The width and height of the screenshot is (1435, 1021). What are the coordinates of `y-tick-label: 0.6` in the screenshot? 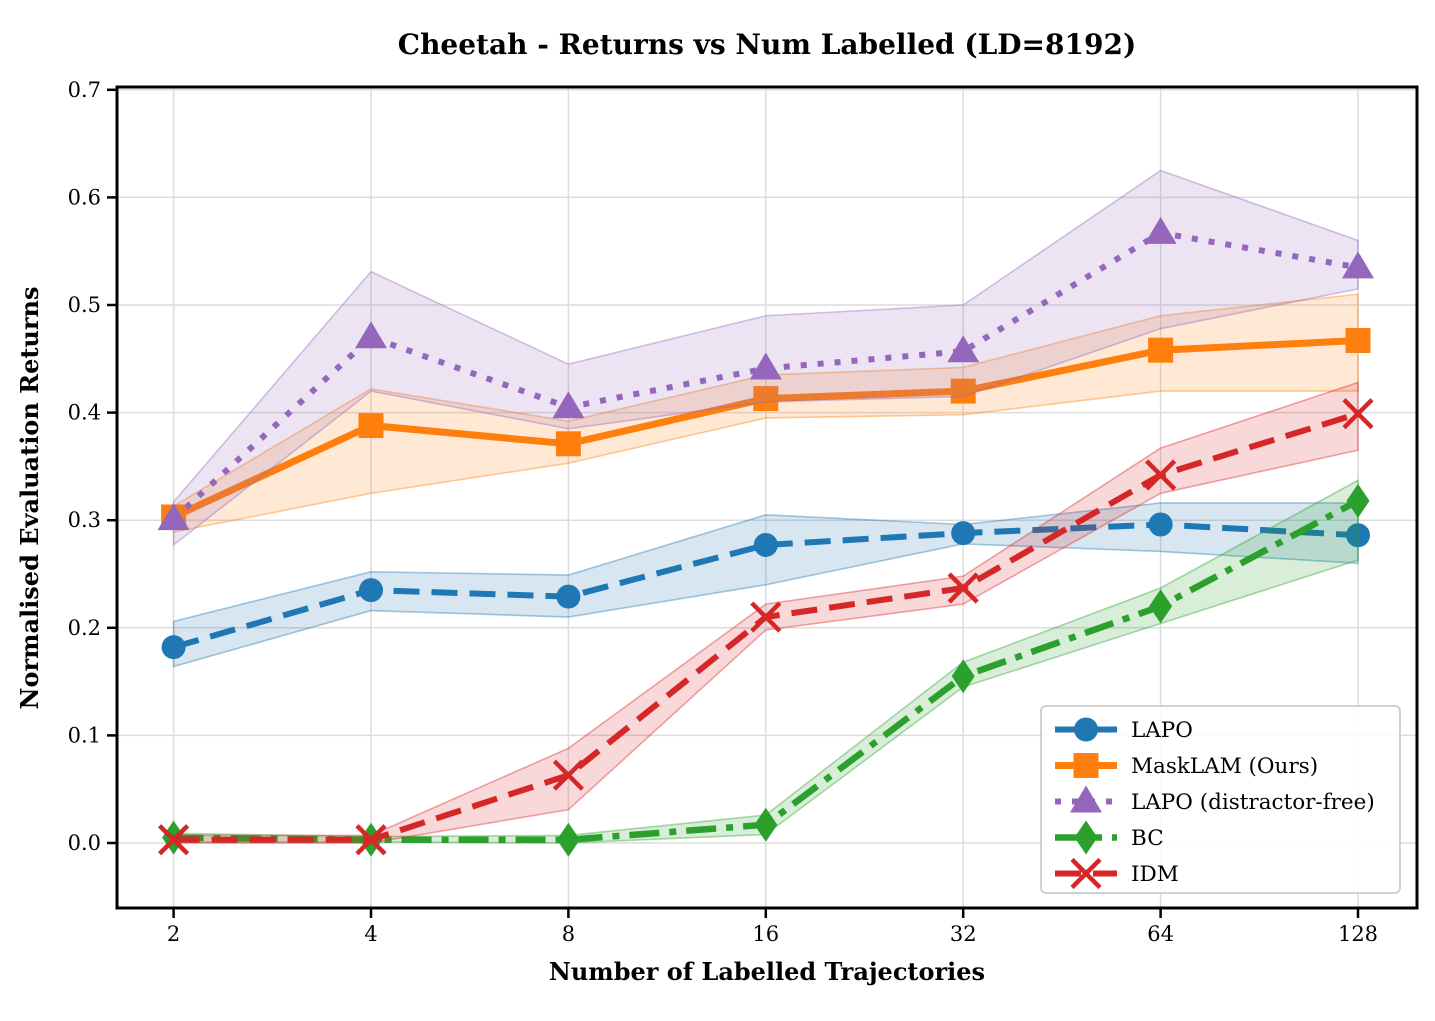 It's located at (84, 197).